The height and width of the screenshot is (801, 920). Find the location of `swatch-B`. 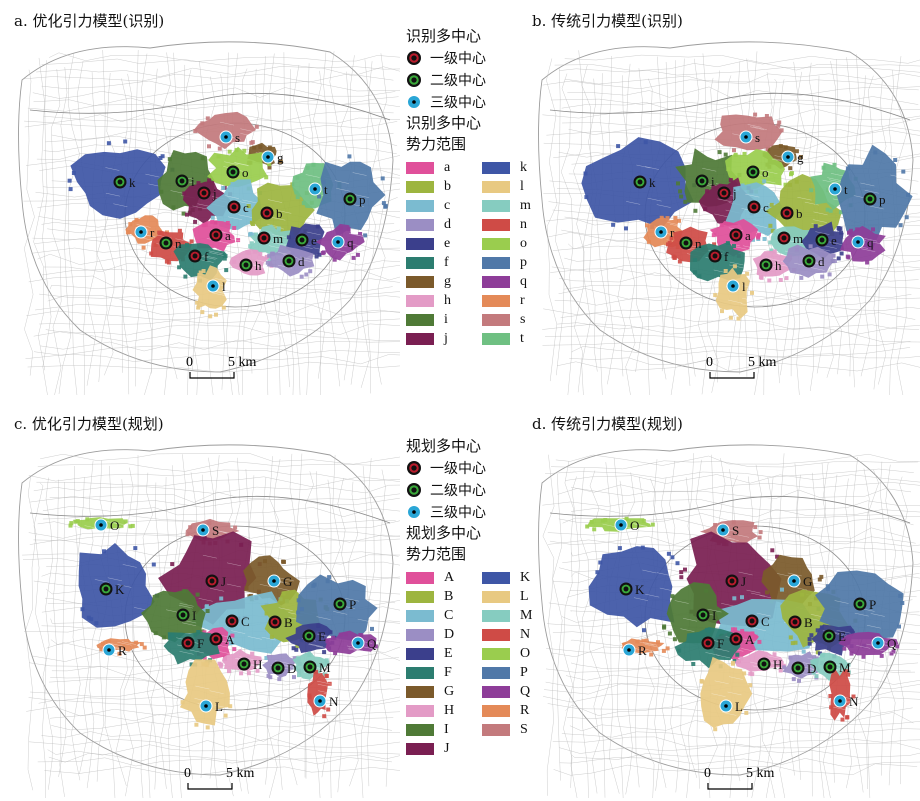

swatch-B is located at coordinates (420, 597).